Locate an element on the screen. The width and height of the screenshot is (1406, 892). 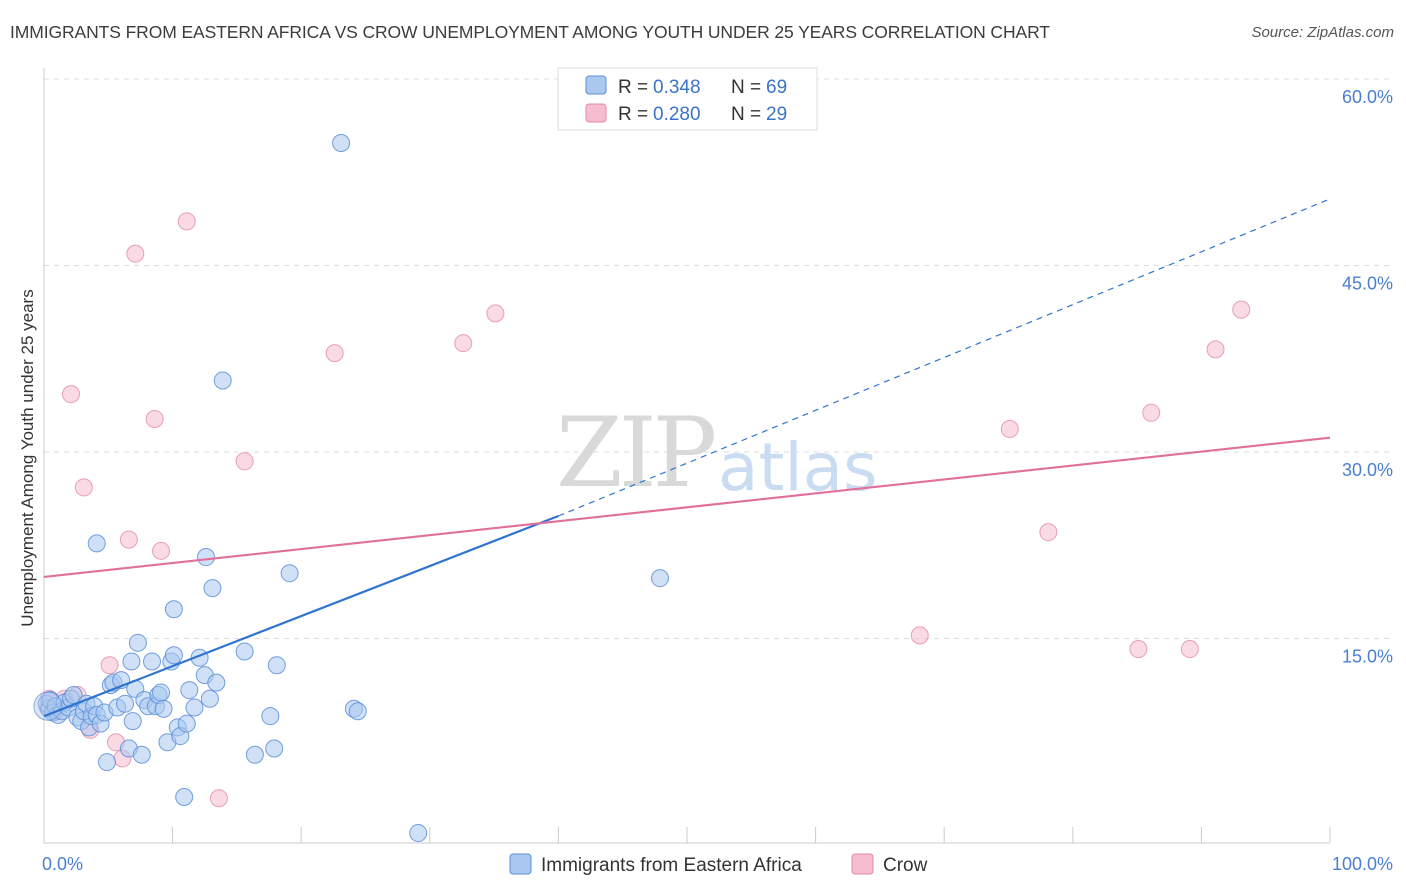
x-tick-labels: 0.0% 100.0% is located at coordinates (717, 864).